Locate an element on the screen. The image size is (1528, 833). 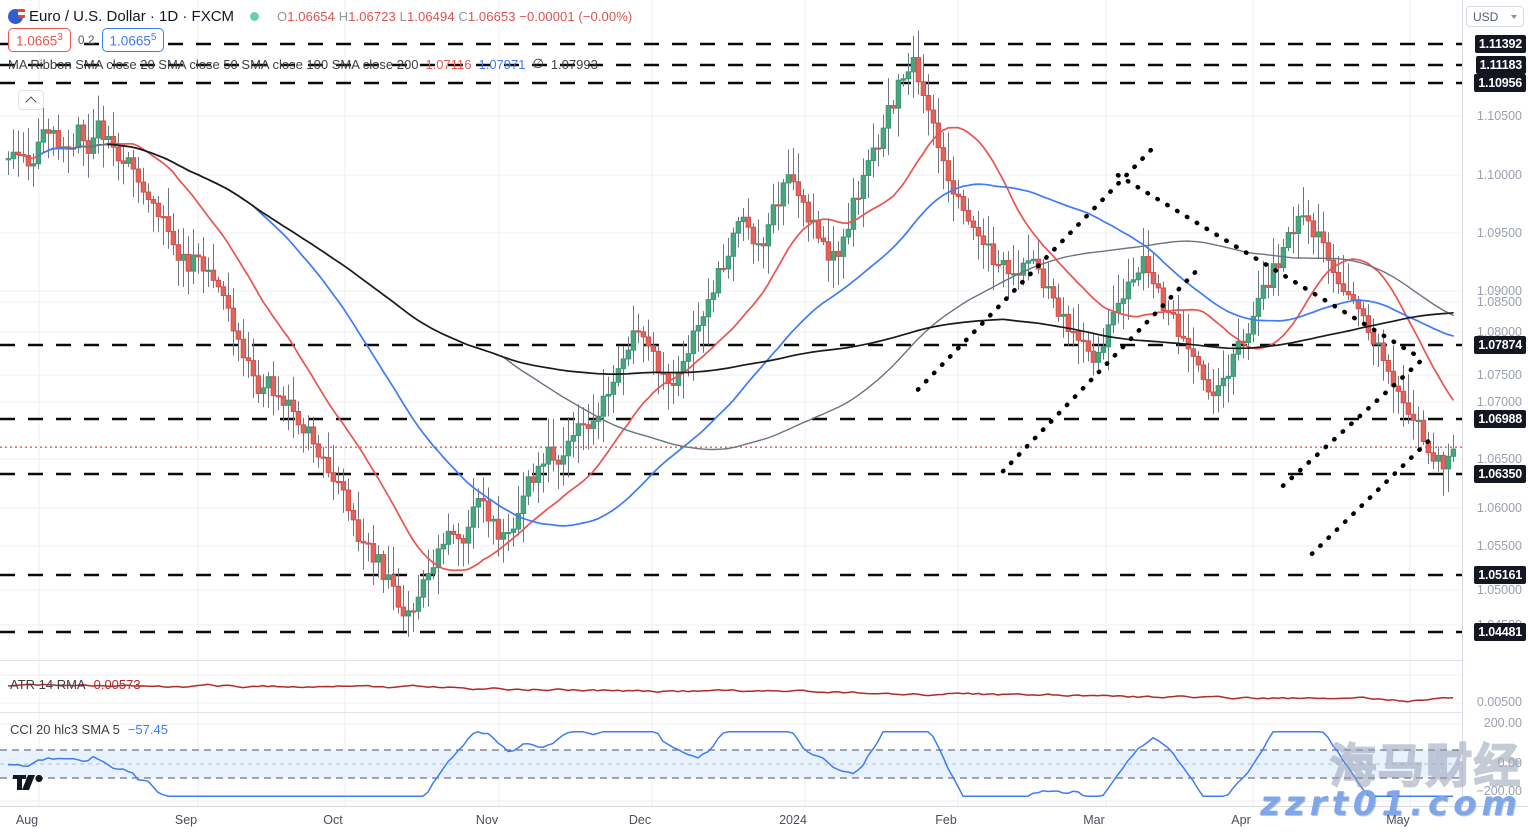
cci-pane is located at coordinates (731, 759).